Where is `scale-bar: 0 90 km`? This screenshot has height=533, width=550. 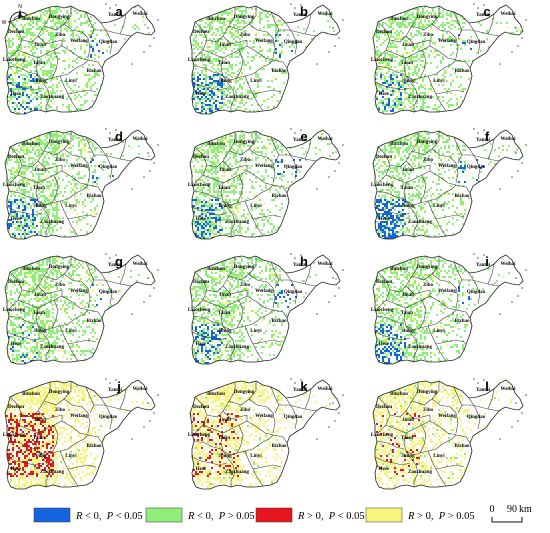 scale-bar: 0 90 km is located at coordinates (511, 513).